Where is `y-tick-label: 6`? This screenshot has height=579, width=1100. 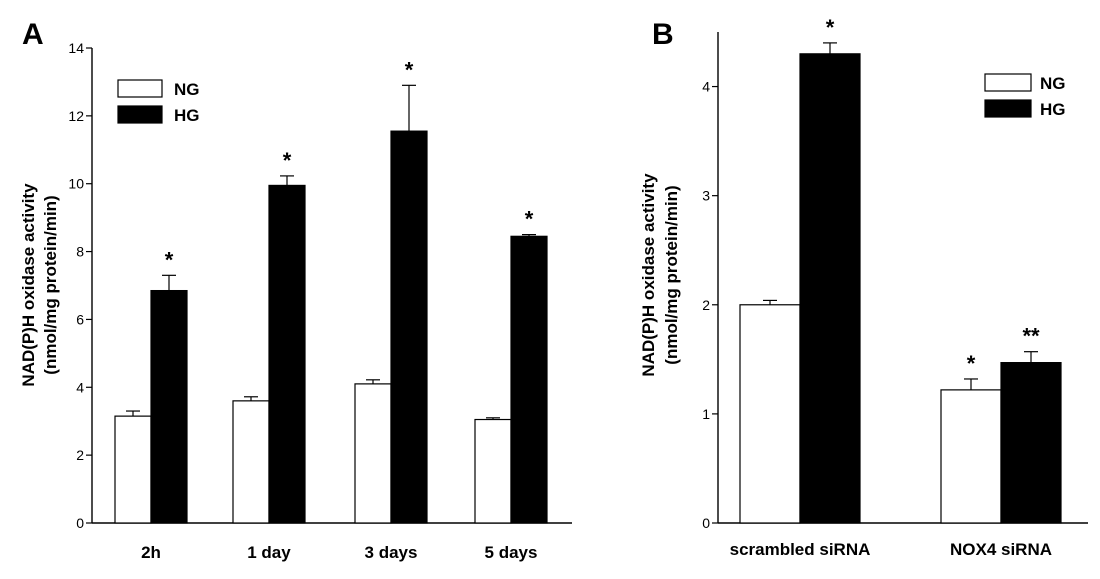 y-tick-label: 6 is located at coordinates (80, 319).